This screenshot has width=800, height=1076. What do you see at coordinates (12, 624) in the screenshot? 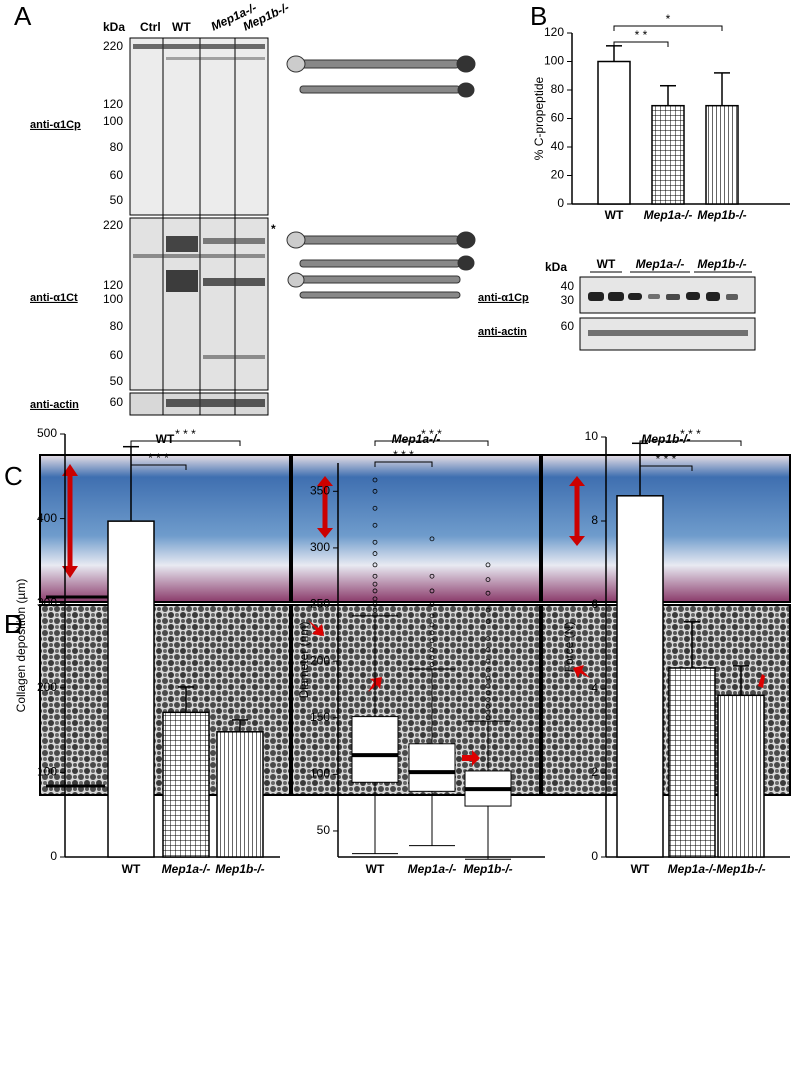
I see `panel-label: E` at bounding box center [12, 624].